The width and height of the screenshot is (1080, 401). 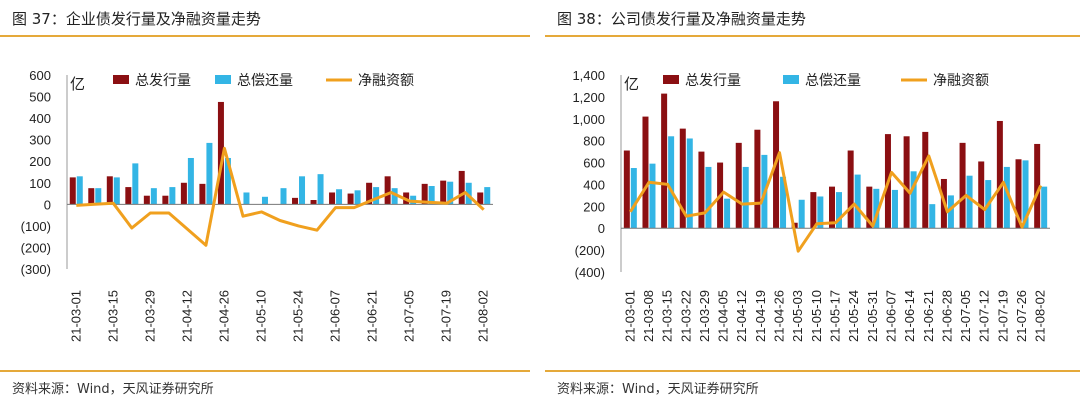 What do you see at coordinates (36, 247) in the screenshot?
I see `y-tick-label: (200)` at bounding box center [36, 247].